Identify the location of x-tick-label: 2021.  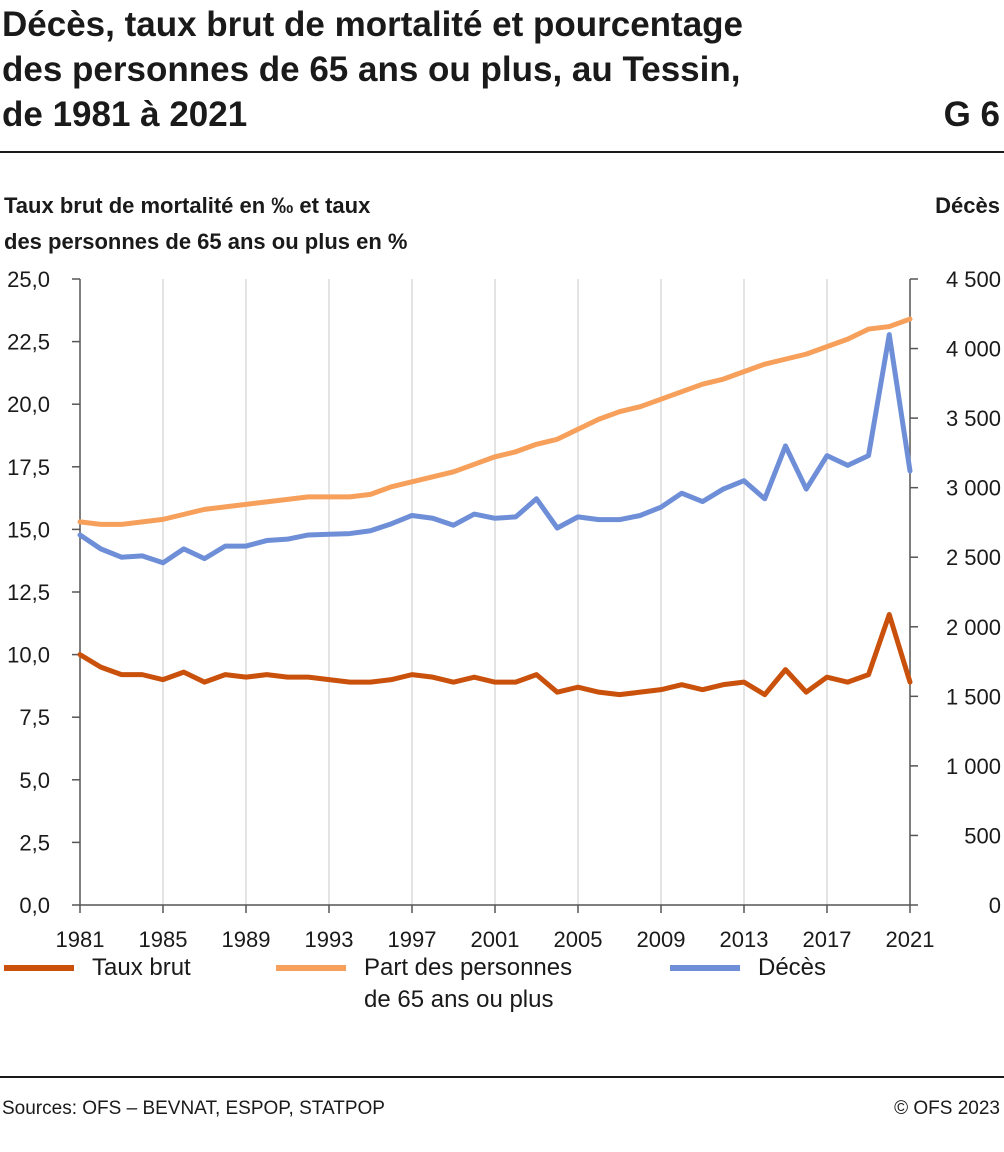
(910, 939).